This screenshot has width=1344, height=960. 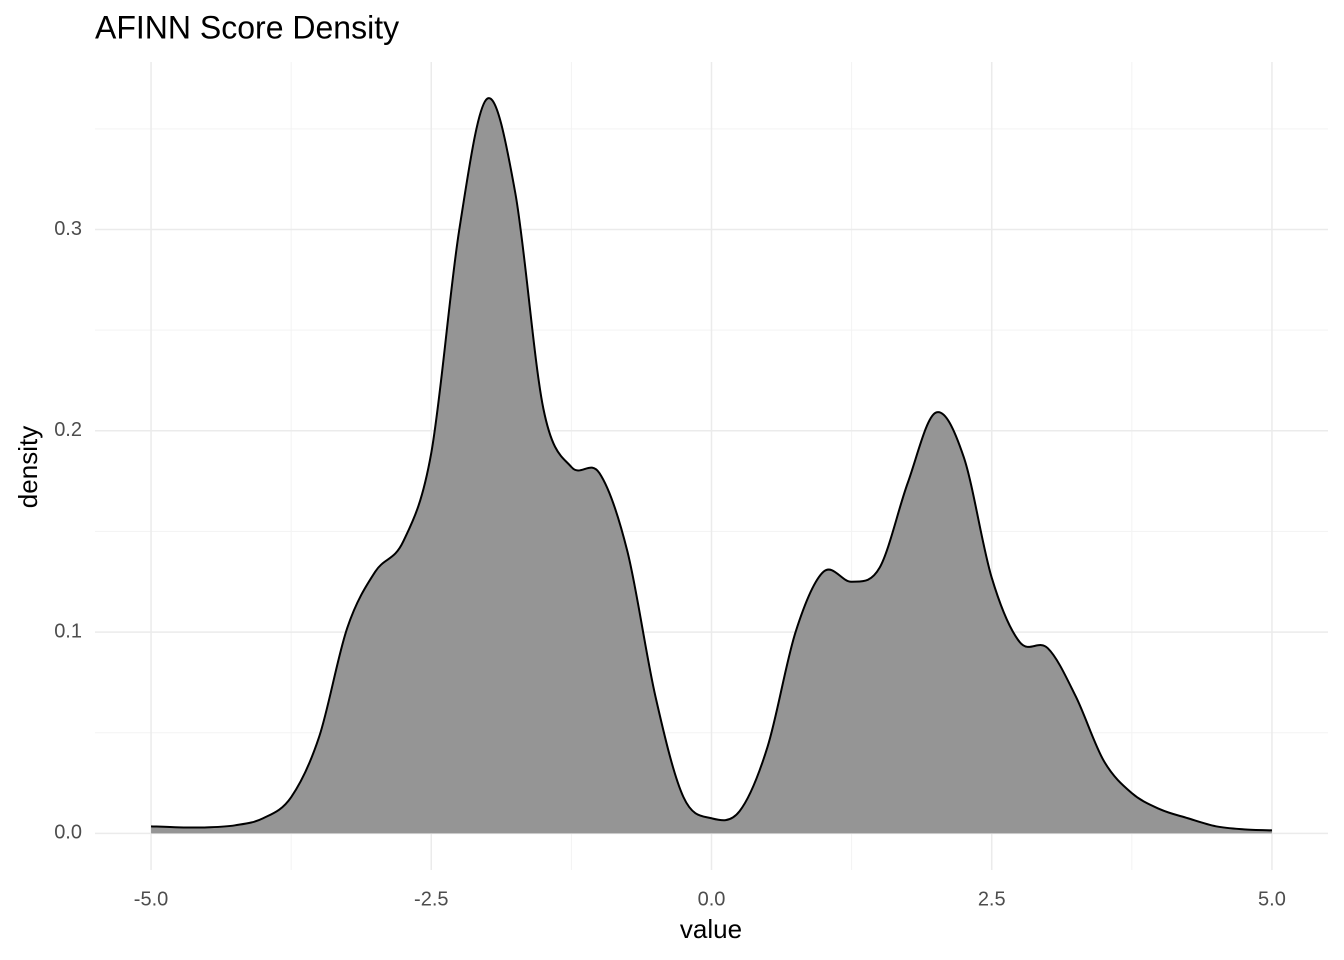 I want to click on chart-title: AFINN Score Density, so click(x=247, y=27).